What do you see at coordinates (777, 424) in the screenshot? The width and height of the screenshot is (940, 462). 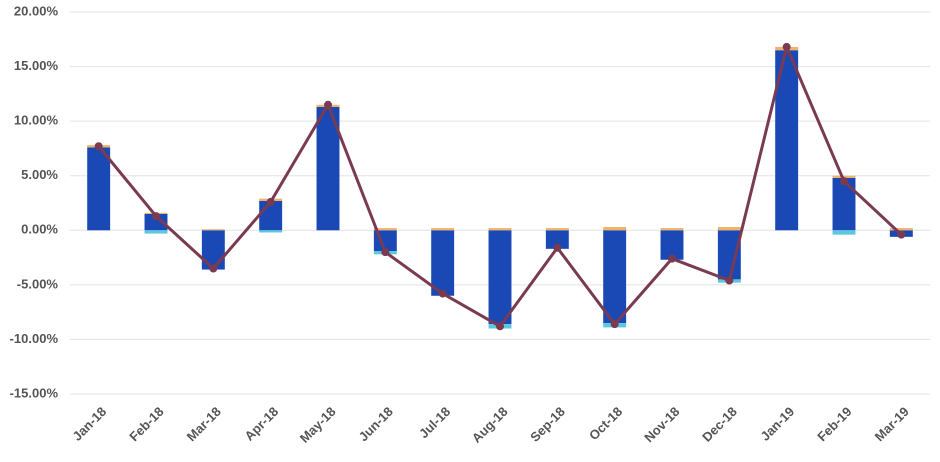 I see `x-tick-label: Jan-19` at bounding box center [777, 424].